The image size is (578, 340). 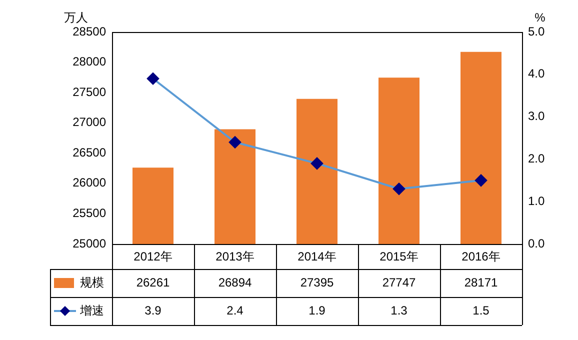 What do you see at coordinates (537, 201) in the screenshot?
I see `y2-tick-label: 1.0` at bounding box center [537, 201].